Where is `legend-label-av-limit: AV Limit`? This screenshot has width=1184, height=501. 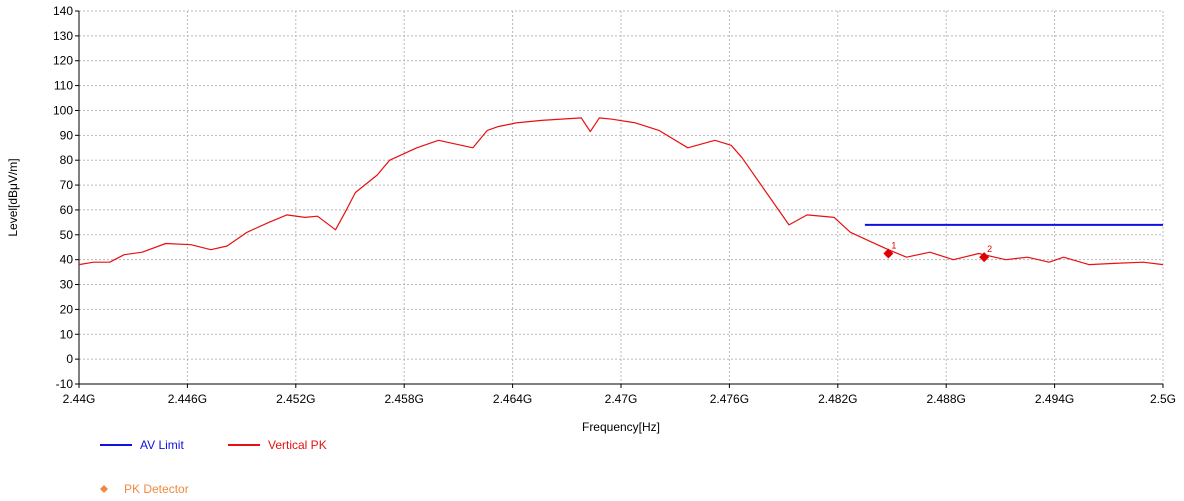
legend-label-av-limit: AV Limit is located at coordinates (162, 445).